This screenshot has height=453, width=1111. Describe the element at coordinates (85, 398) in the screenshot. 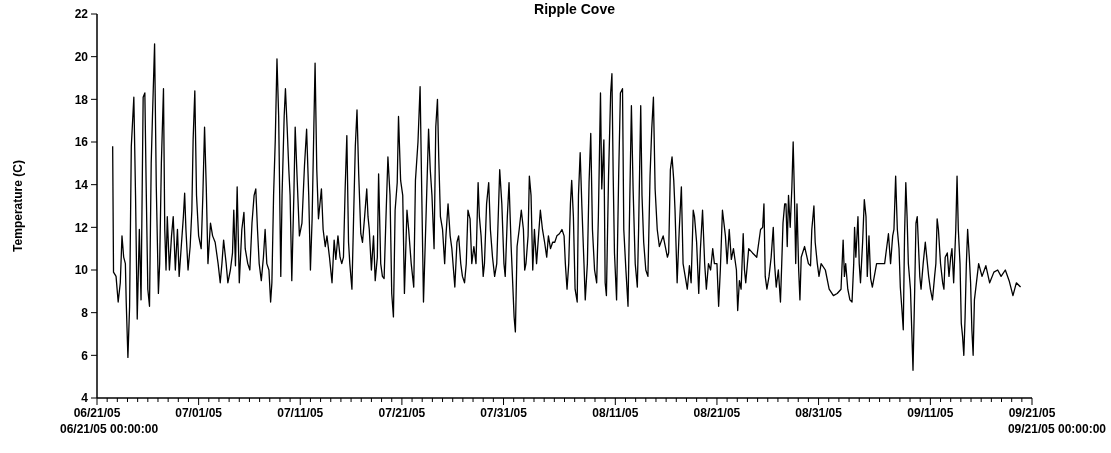

I see `y-tick-label: 4` at that location.